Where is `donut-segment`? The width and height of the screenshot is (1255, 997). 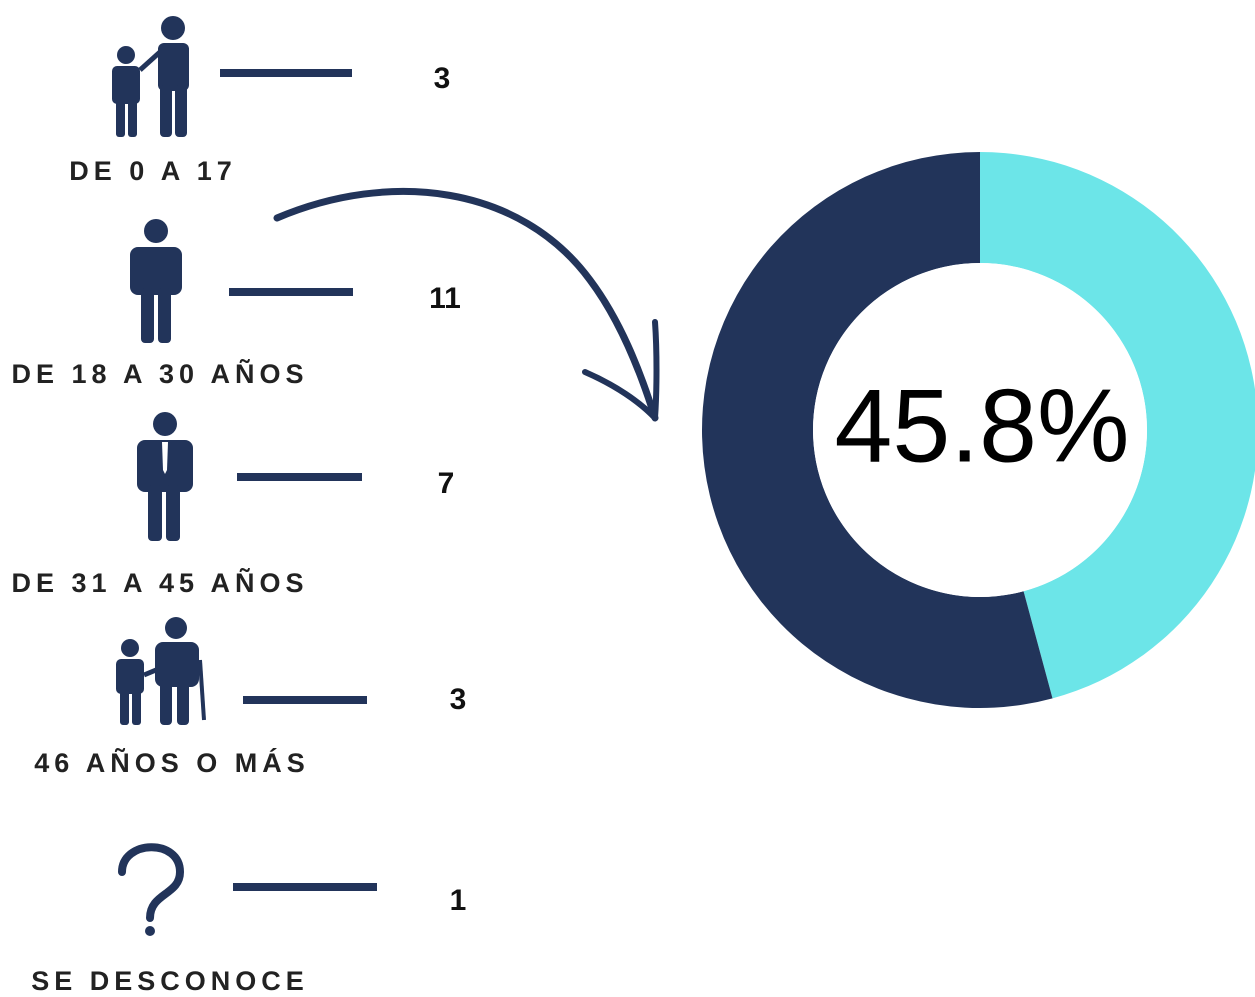
donut-segment is located at coordinates (1117, 425).